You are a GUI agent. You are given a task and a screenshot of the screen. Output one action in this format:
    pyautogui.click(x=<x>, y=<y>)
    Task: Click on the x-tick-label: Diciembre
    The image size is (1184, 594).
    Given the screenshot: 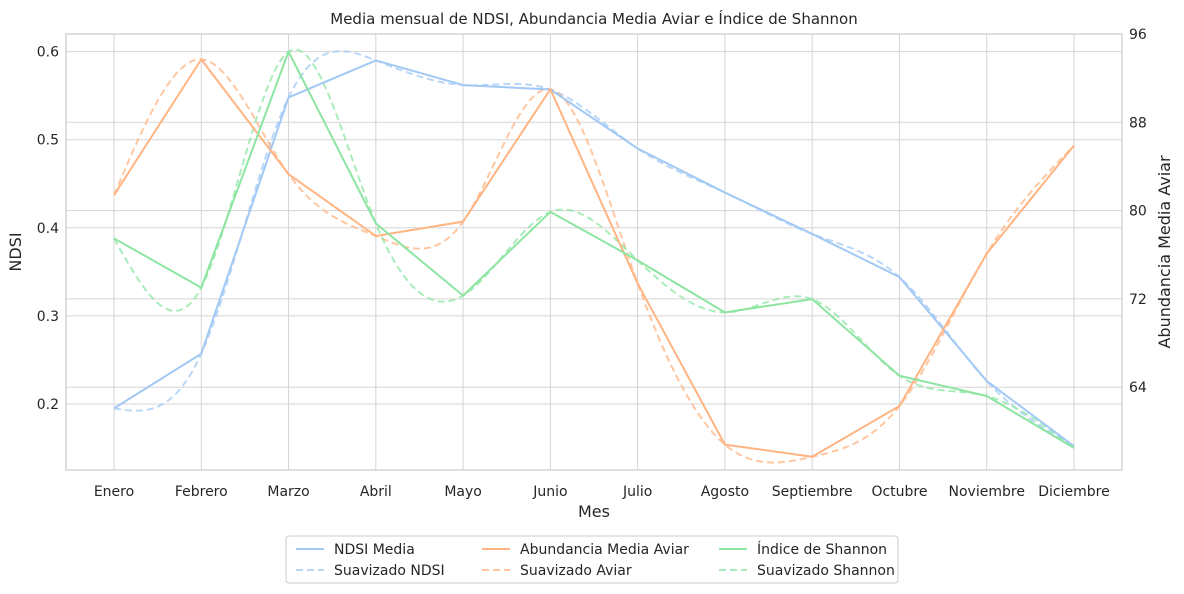 What is the action you would take?
    pyautogui.click(x=1073, y=492)
    